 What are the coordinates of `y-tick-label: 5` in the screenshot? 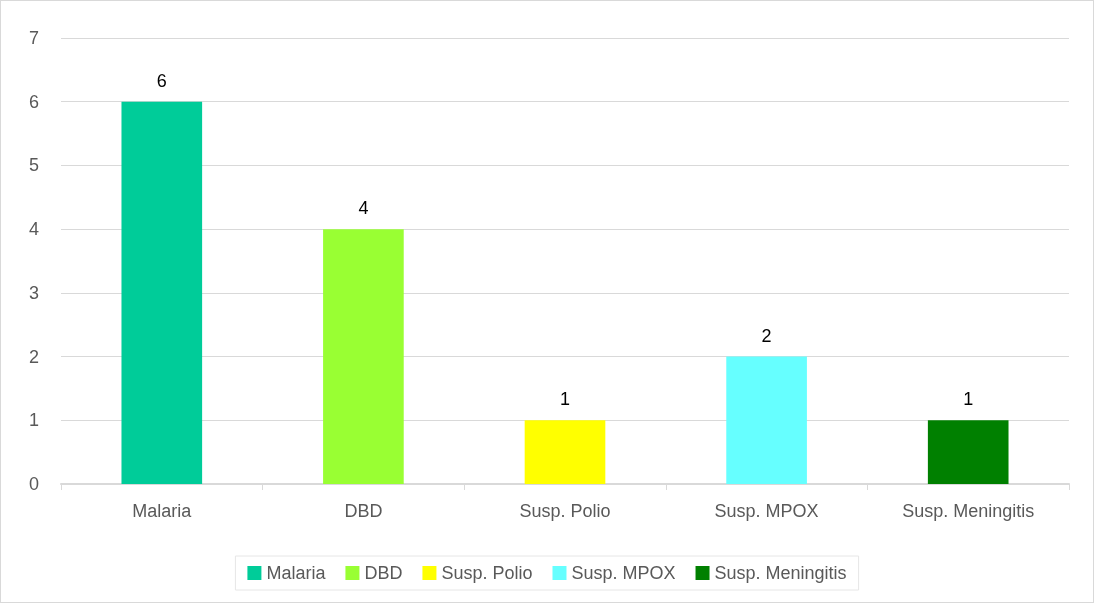 It's located at (33, 165).